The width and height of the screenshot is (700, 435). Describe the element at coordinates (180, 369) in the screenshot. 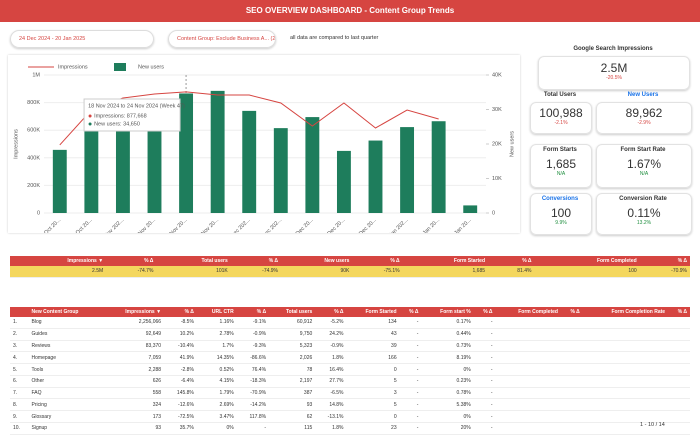

I see `cell: -2.8%` at that location.